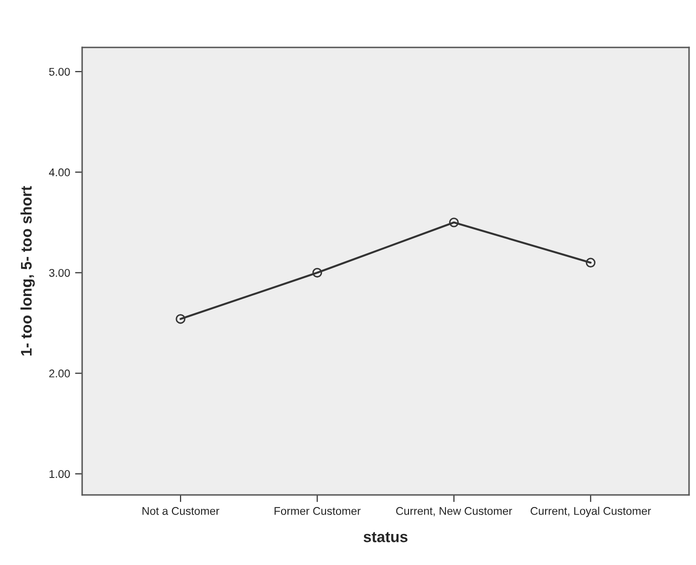 The image size is (696, 565). Describe the element at coordinates (59, 72) in the screenshot. I see `y-tick-label: 5.00` at that location.